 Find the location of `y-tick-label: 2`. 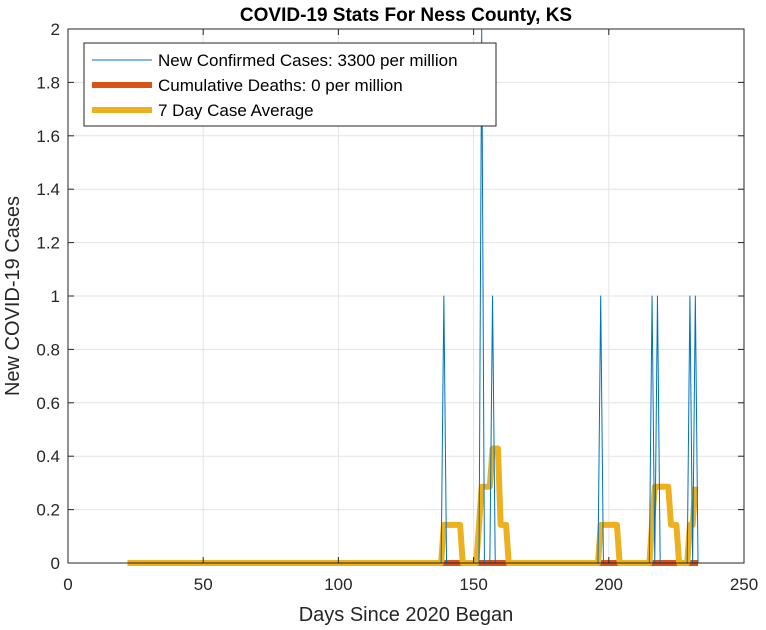

y-tick-label: 2 is located at coordinates (55, 29).